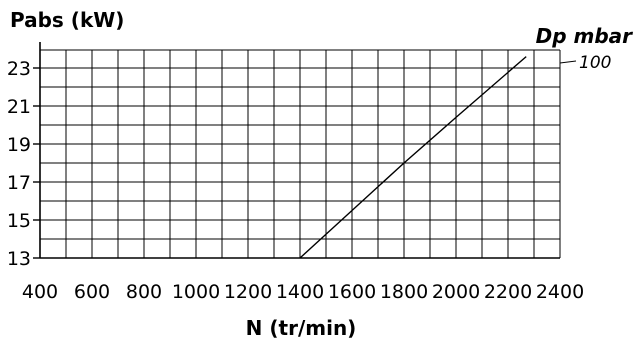  What do you see at coordinates (67, 20) in the screenshot?
I see `y-axis-label: Pabs (kW)` at bounding box center [67, 20].